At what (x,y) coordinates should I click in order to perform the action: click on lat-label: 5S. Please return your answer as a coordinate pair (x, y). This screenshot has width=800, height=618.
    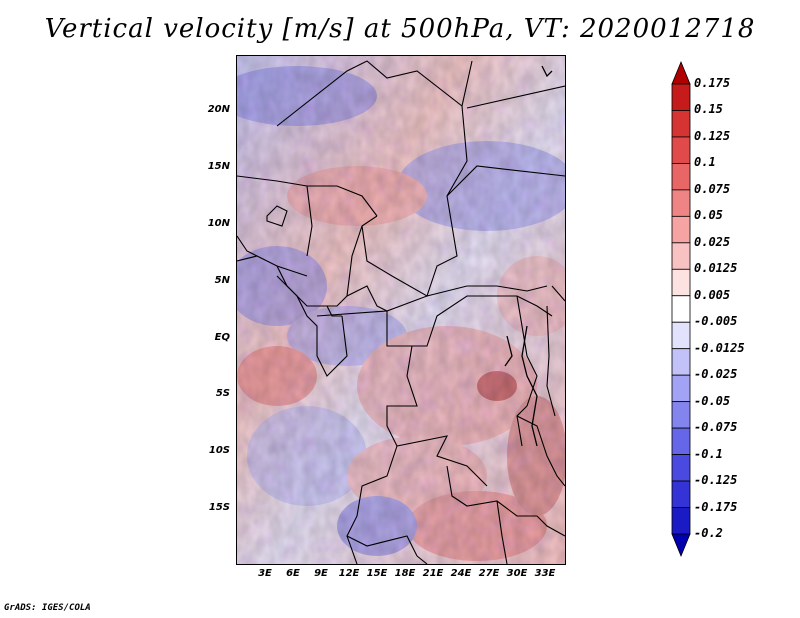
    Looking at the image, I should click on (222, 393).